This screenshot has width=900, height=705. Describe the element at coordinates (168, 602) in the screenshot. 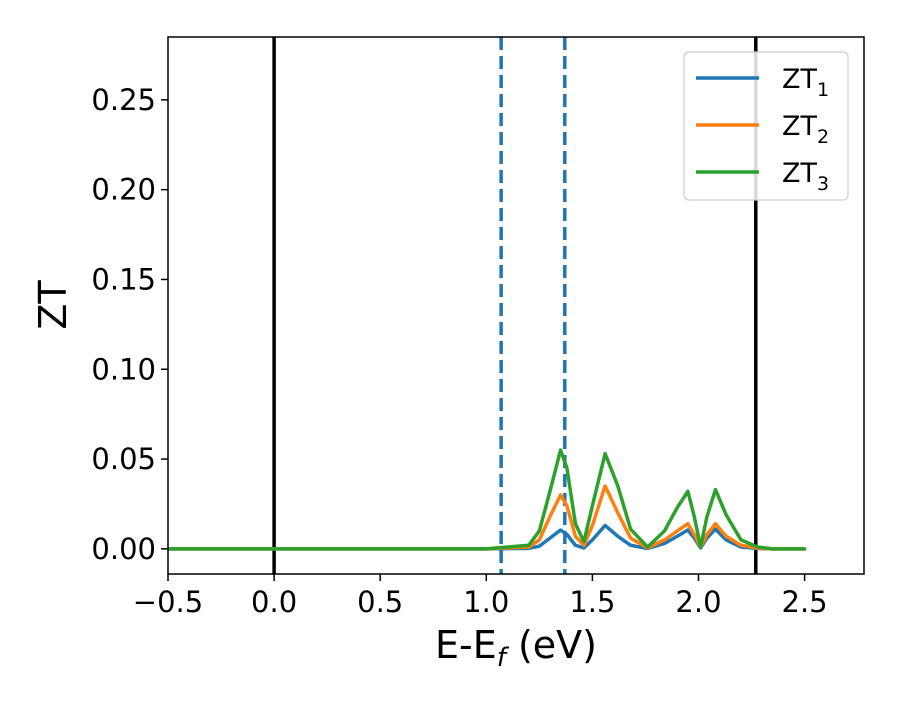

I see `x-tick-label: −0.5` at that location.